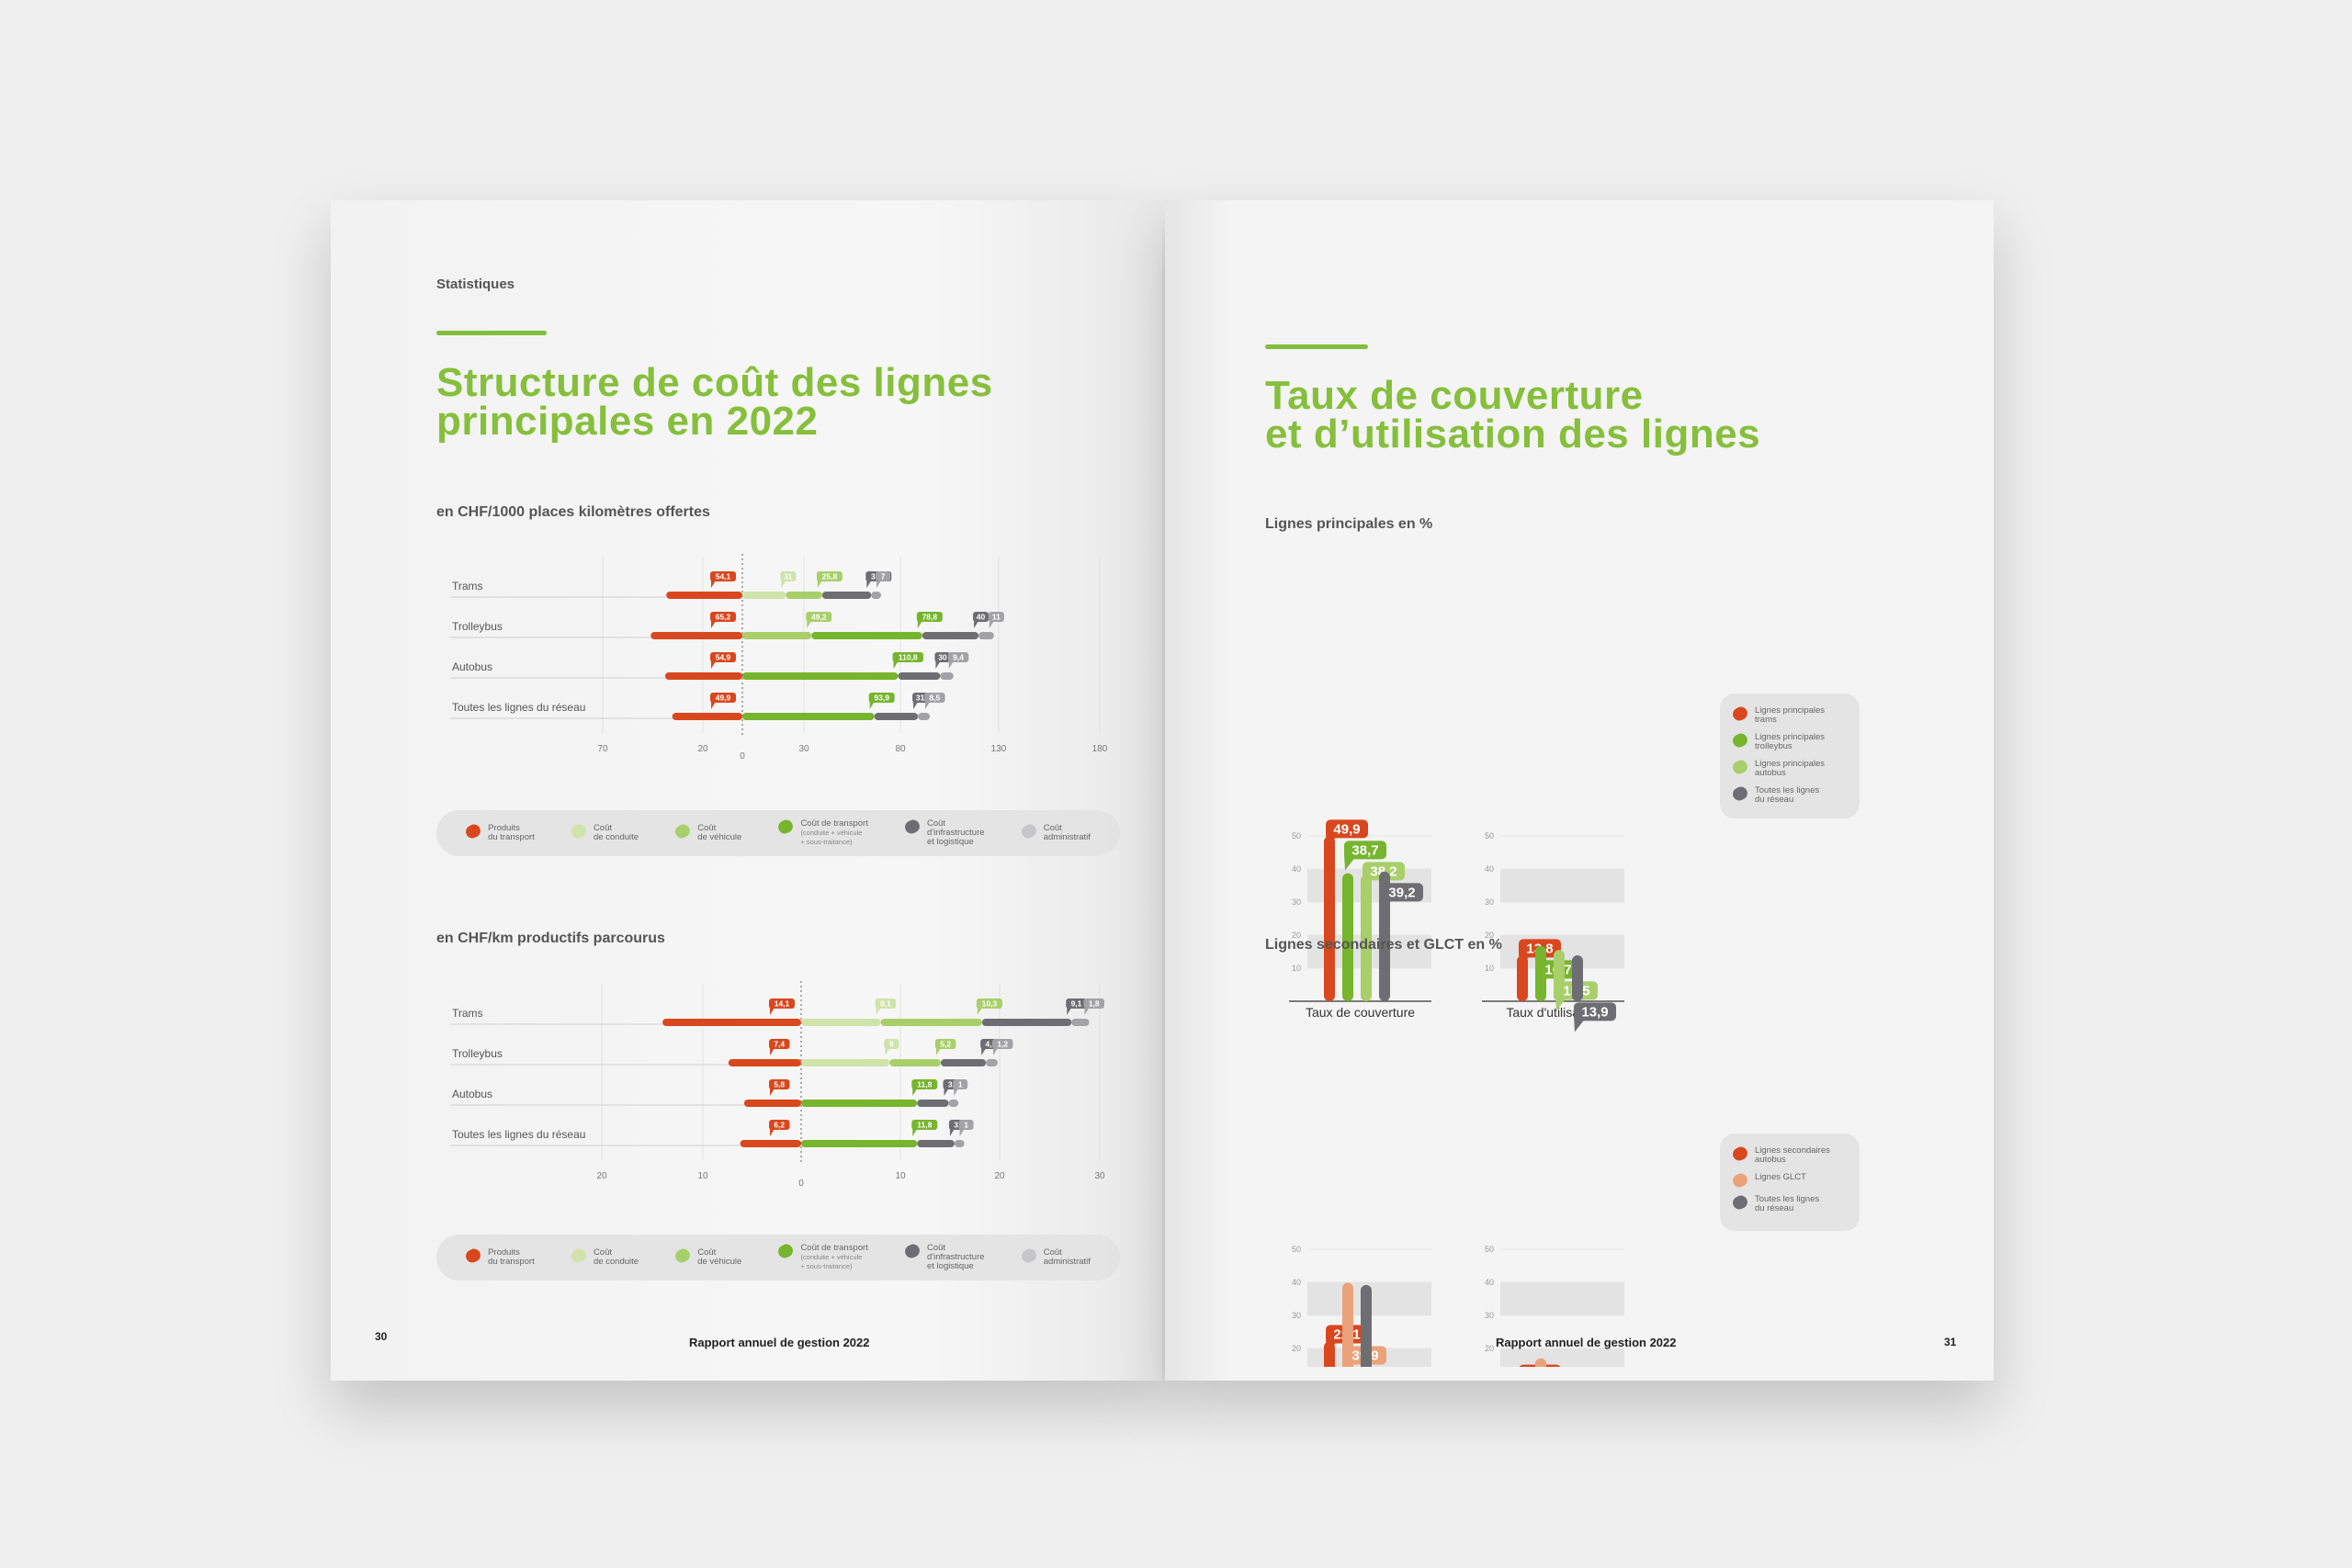 The height and width of the screenshot is (1568, 2352). Describe the element at coordinates (628, 421) in the screenshot. I see `page-title-line-2: principales en 2022` at that location.